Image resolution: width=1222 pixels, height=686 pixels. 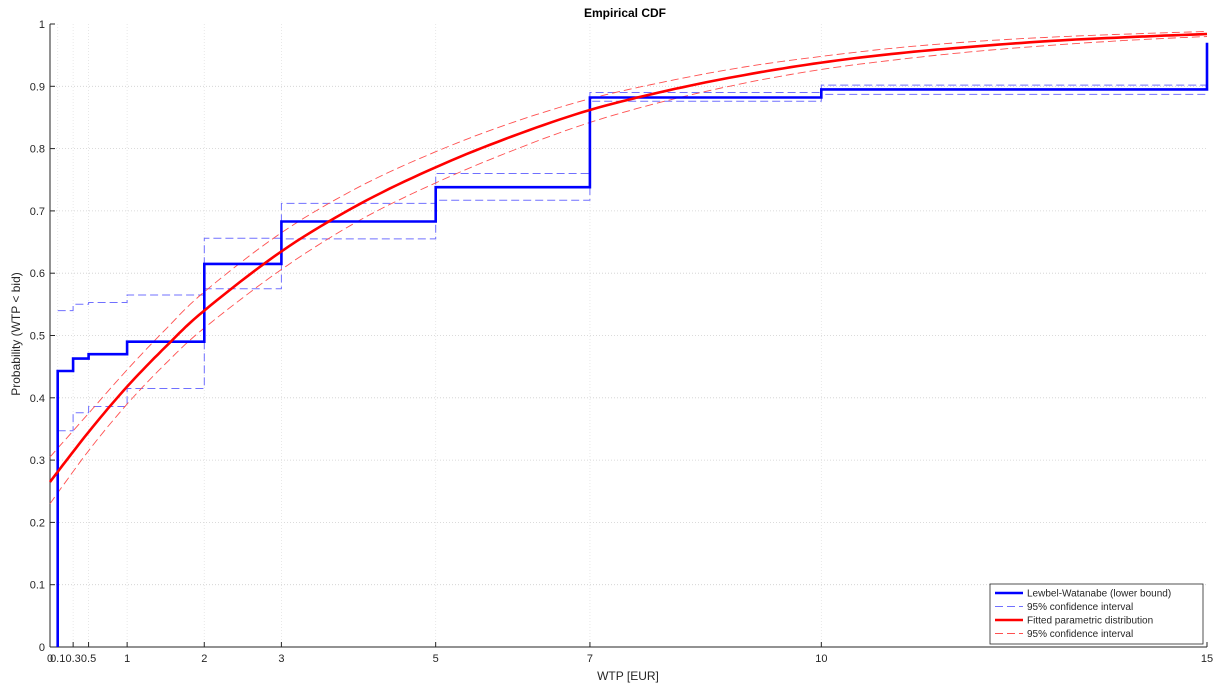 What do you see at coordinates (127, 659) in the screenshot?
I see `x-tick-label: 1` at bounding box center [127, 659].